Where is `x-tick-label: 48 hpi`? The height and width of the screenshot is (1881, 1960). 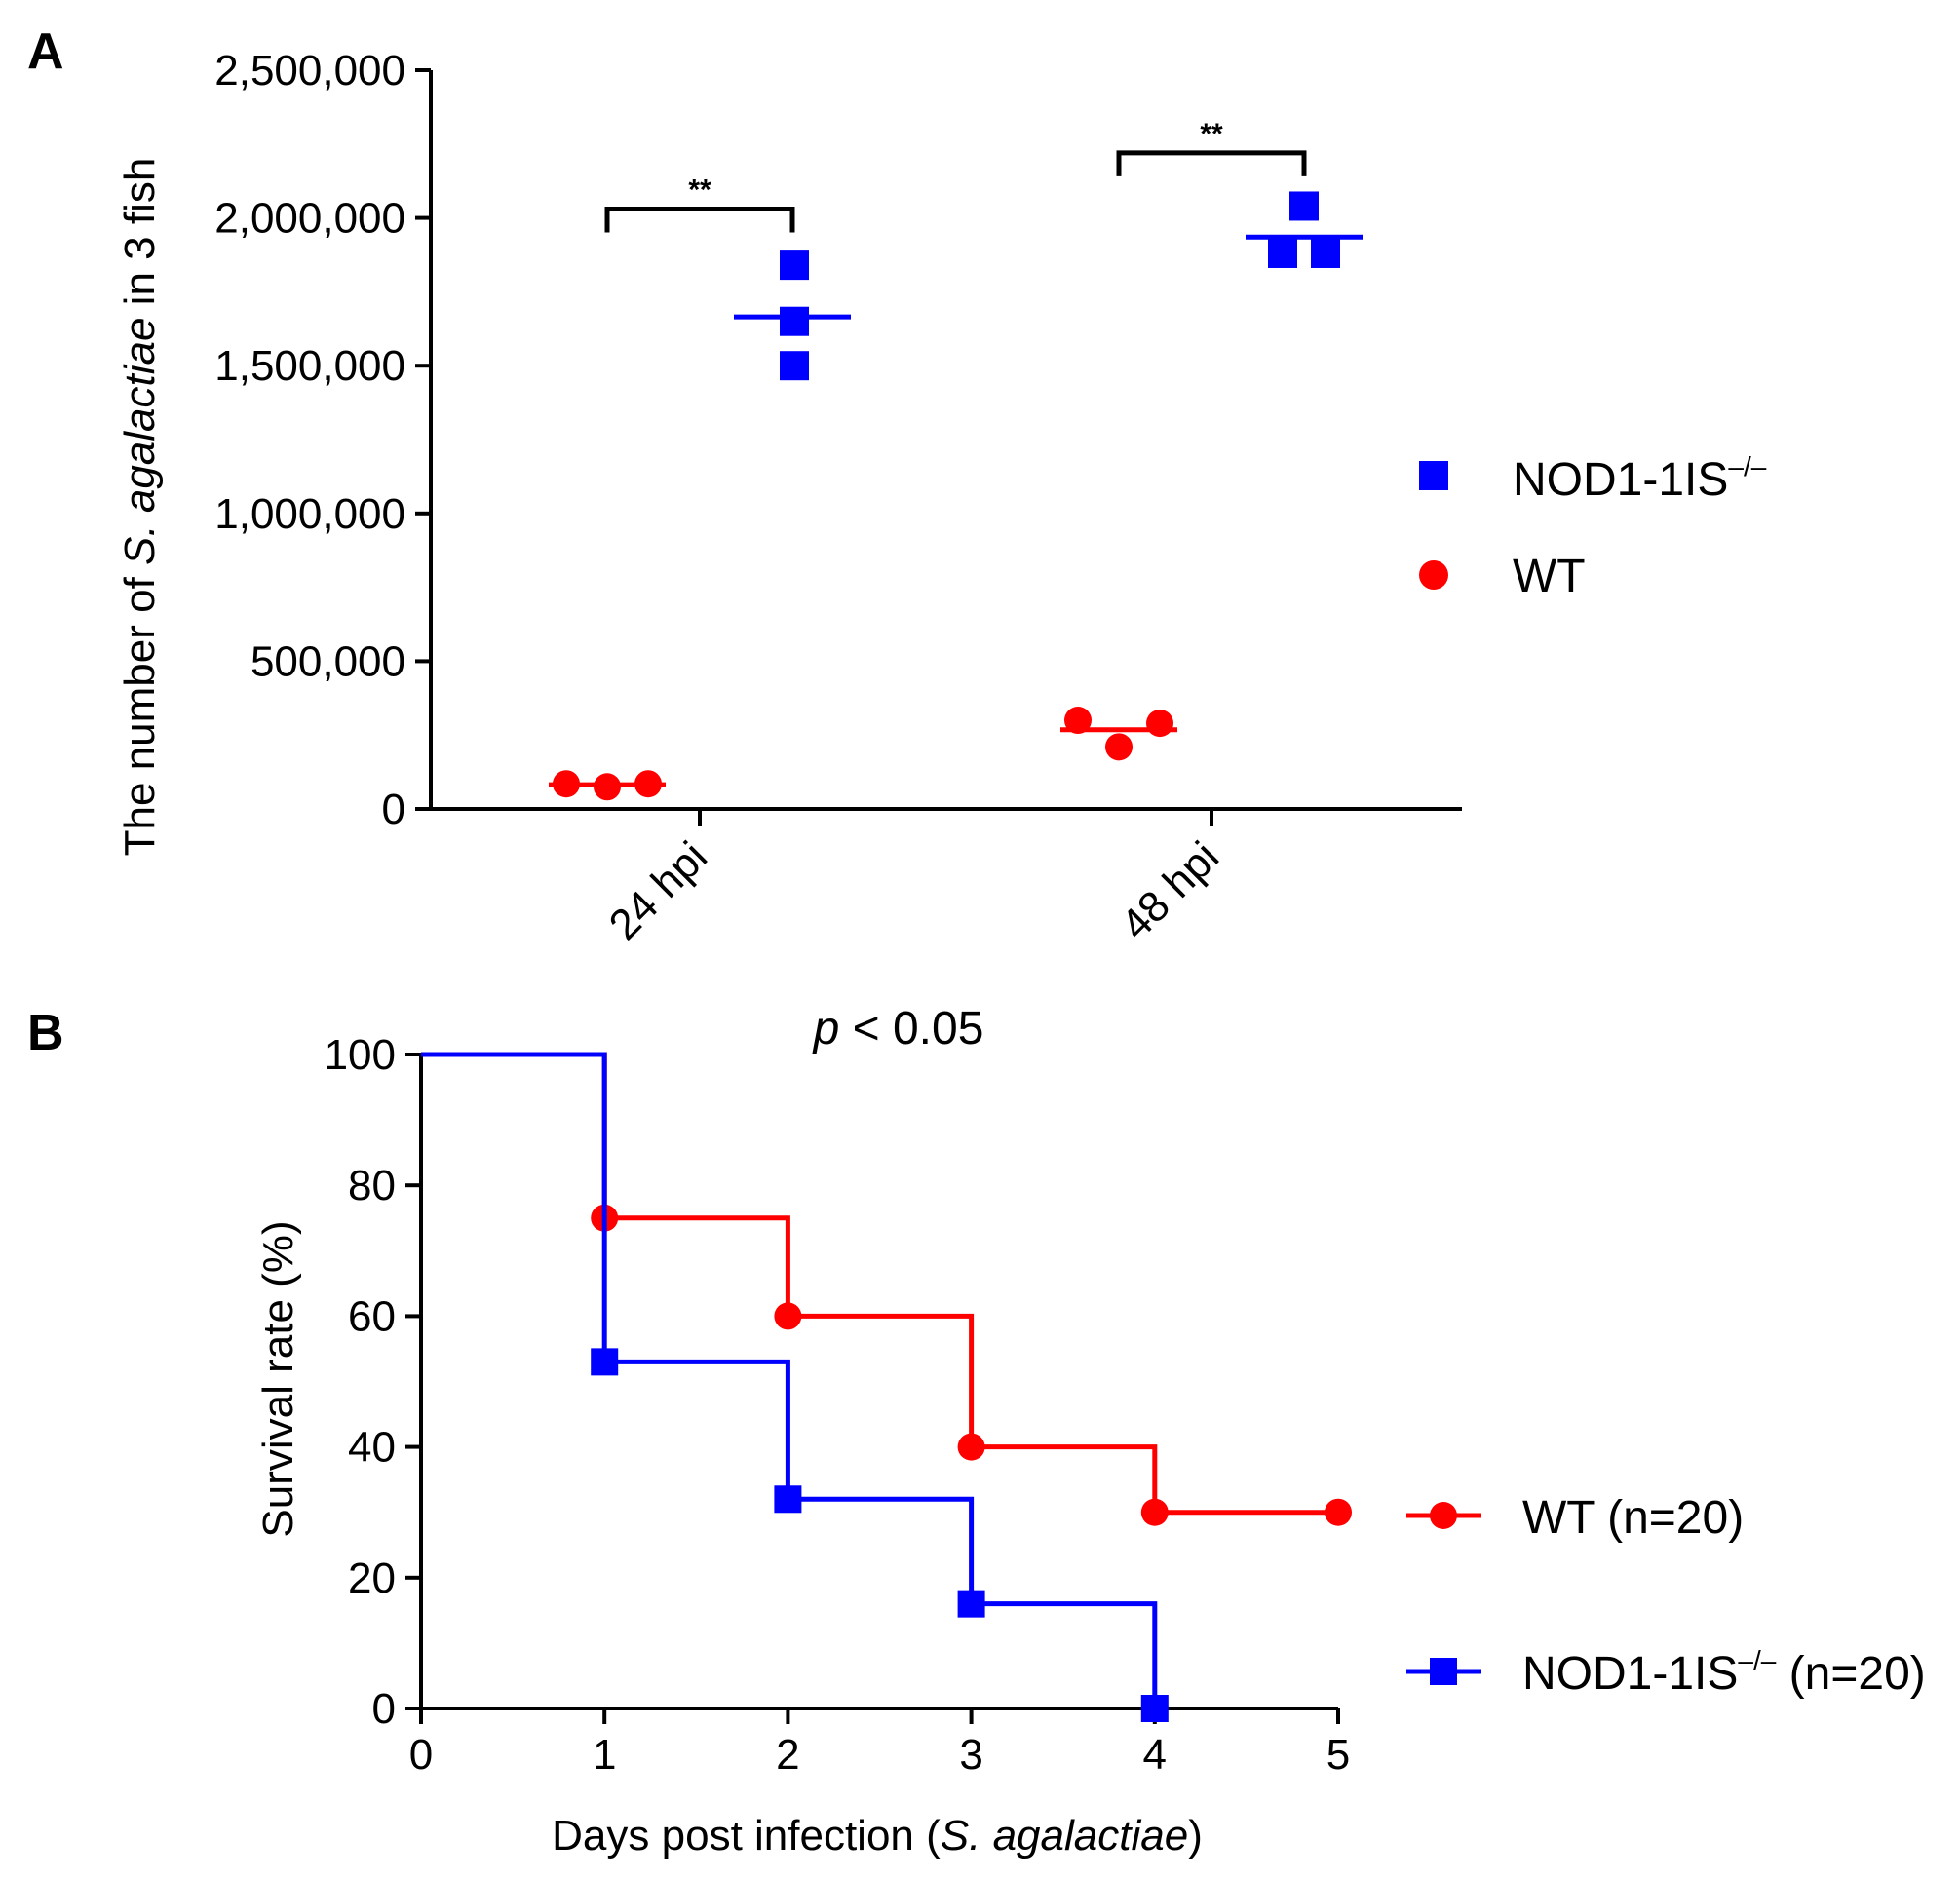 x-tick-label: 48 hpi is located at coordinates (1170, 890).